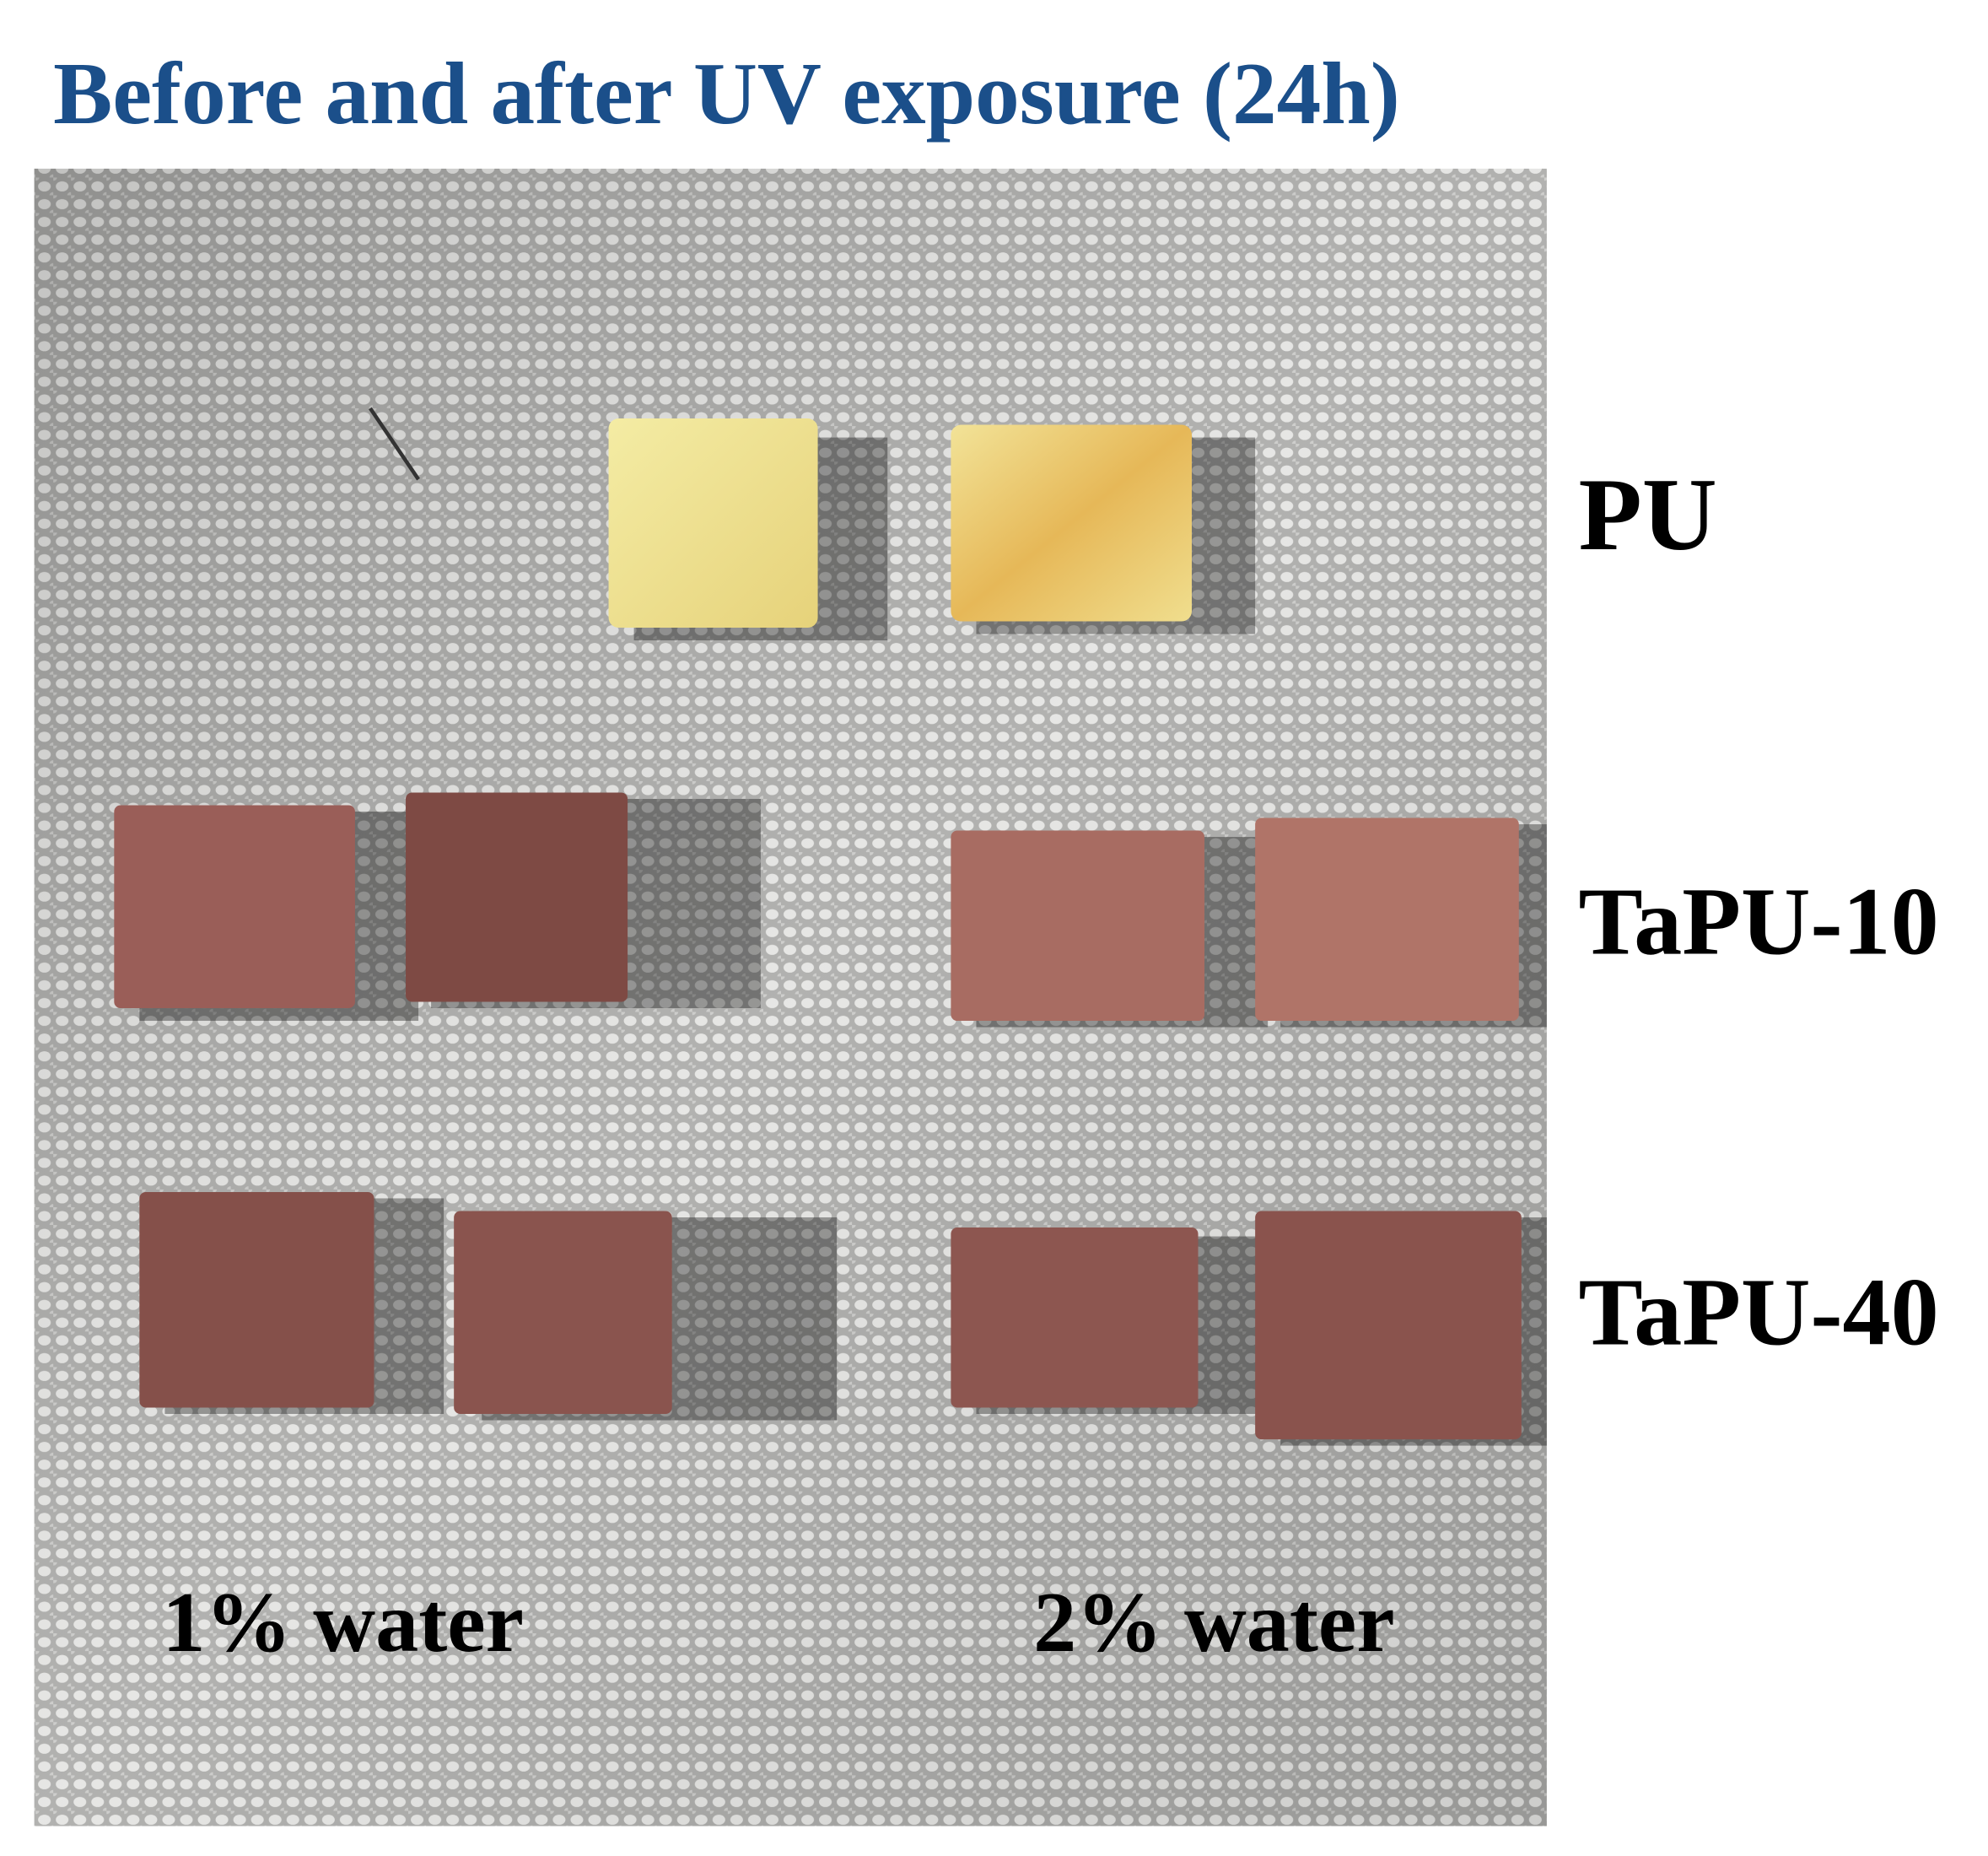 The width and height of the screenshot is (1988, 1856). I want to click on row-label: TaPU-10, so click(1758, 920).